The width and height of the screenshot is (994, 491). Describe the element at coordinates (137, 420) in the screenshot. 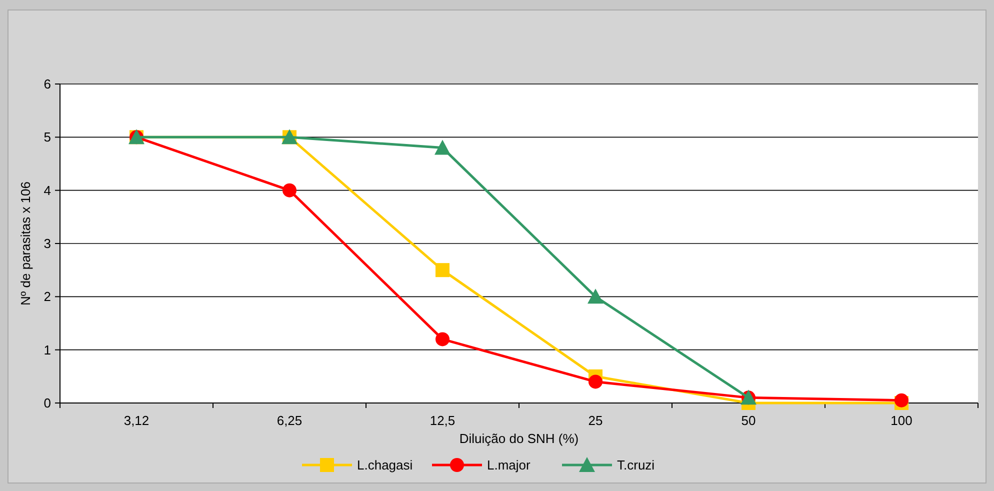

I see `x-tick-label: 3,12` at that location.